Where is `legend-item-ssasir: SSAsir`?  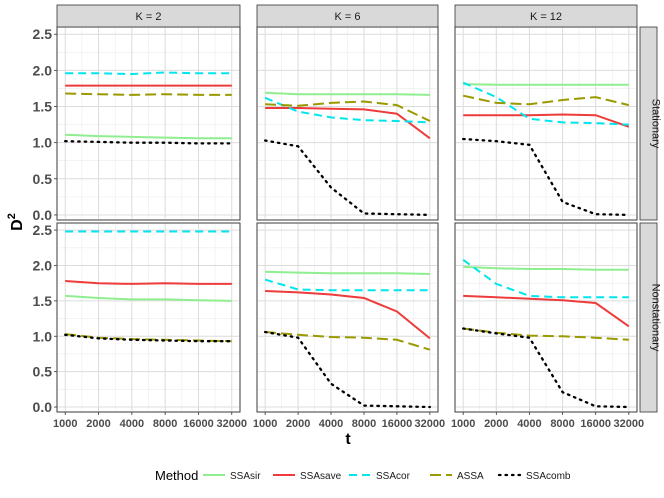
legend-item-ssasir: SSAsir is located at coordinates (232, 476).